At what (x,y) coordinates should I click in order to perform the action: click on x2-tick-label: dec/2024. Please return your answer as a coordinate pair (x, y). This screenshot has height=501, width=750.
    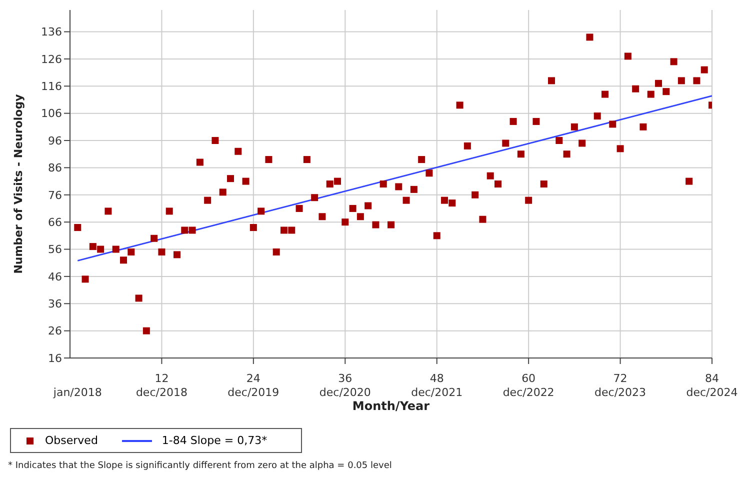
    Looking at the image, I should click on (712, 392).